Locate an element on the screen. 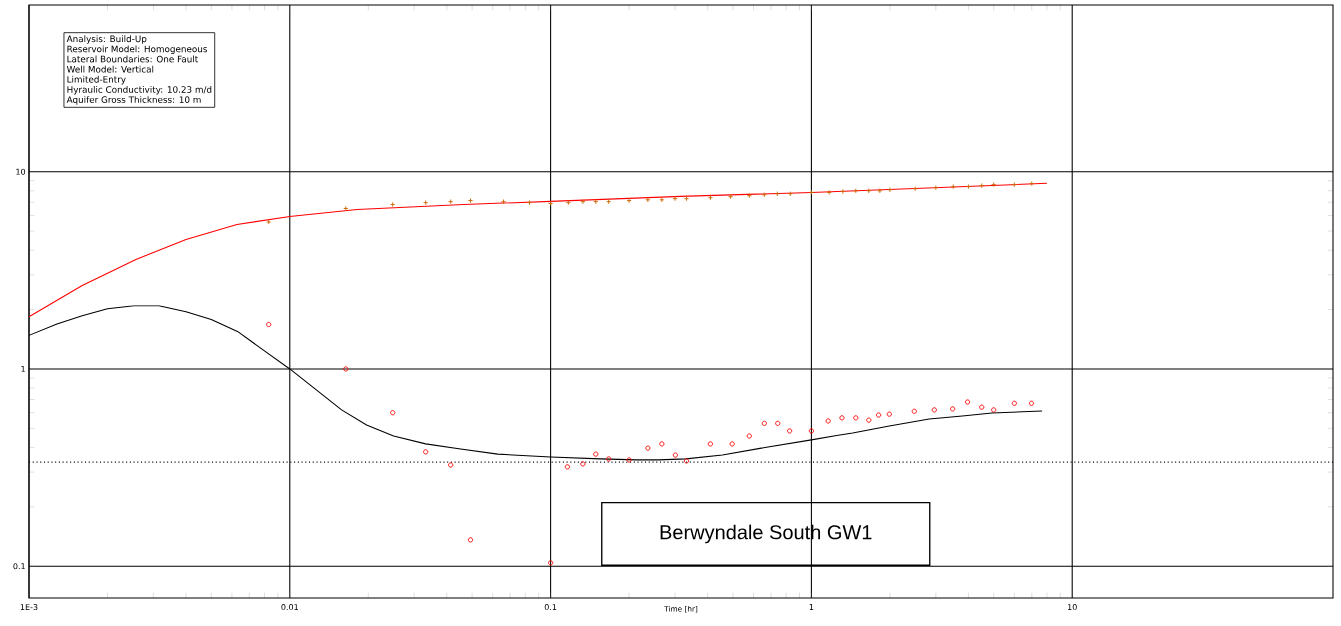 The width and height of the screenshot is (1341, 626). y-tick-label: 1 is located at coordinates (23, 369).